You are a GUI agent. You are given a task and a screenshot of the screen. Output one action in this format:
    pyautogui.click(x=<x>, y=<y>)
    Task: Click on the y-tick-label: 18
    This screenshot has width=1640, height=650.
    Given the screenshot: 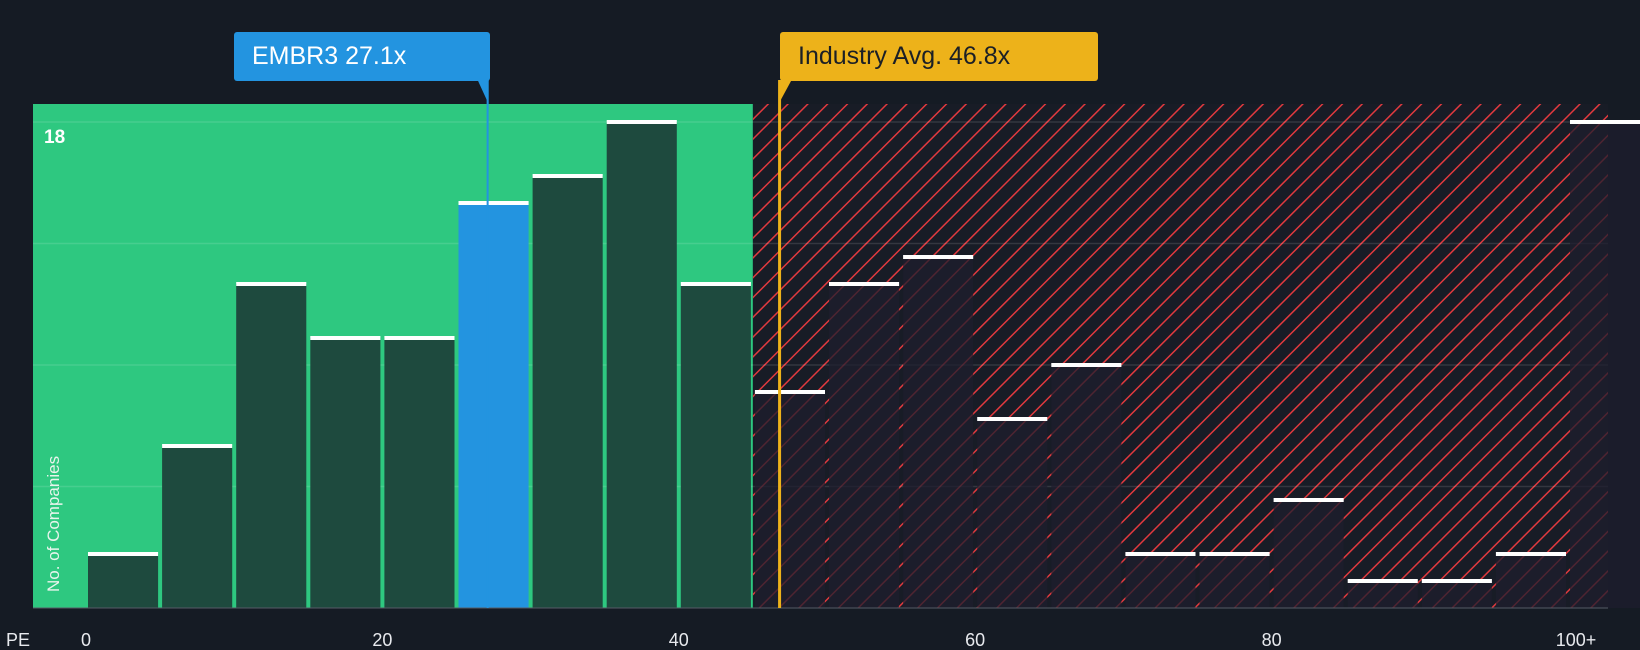 What is the action you would take?
    pyautogui.click(x=54, y=137)
    